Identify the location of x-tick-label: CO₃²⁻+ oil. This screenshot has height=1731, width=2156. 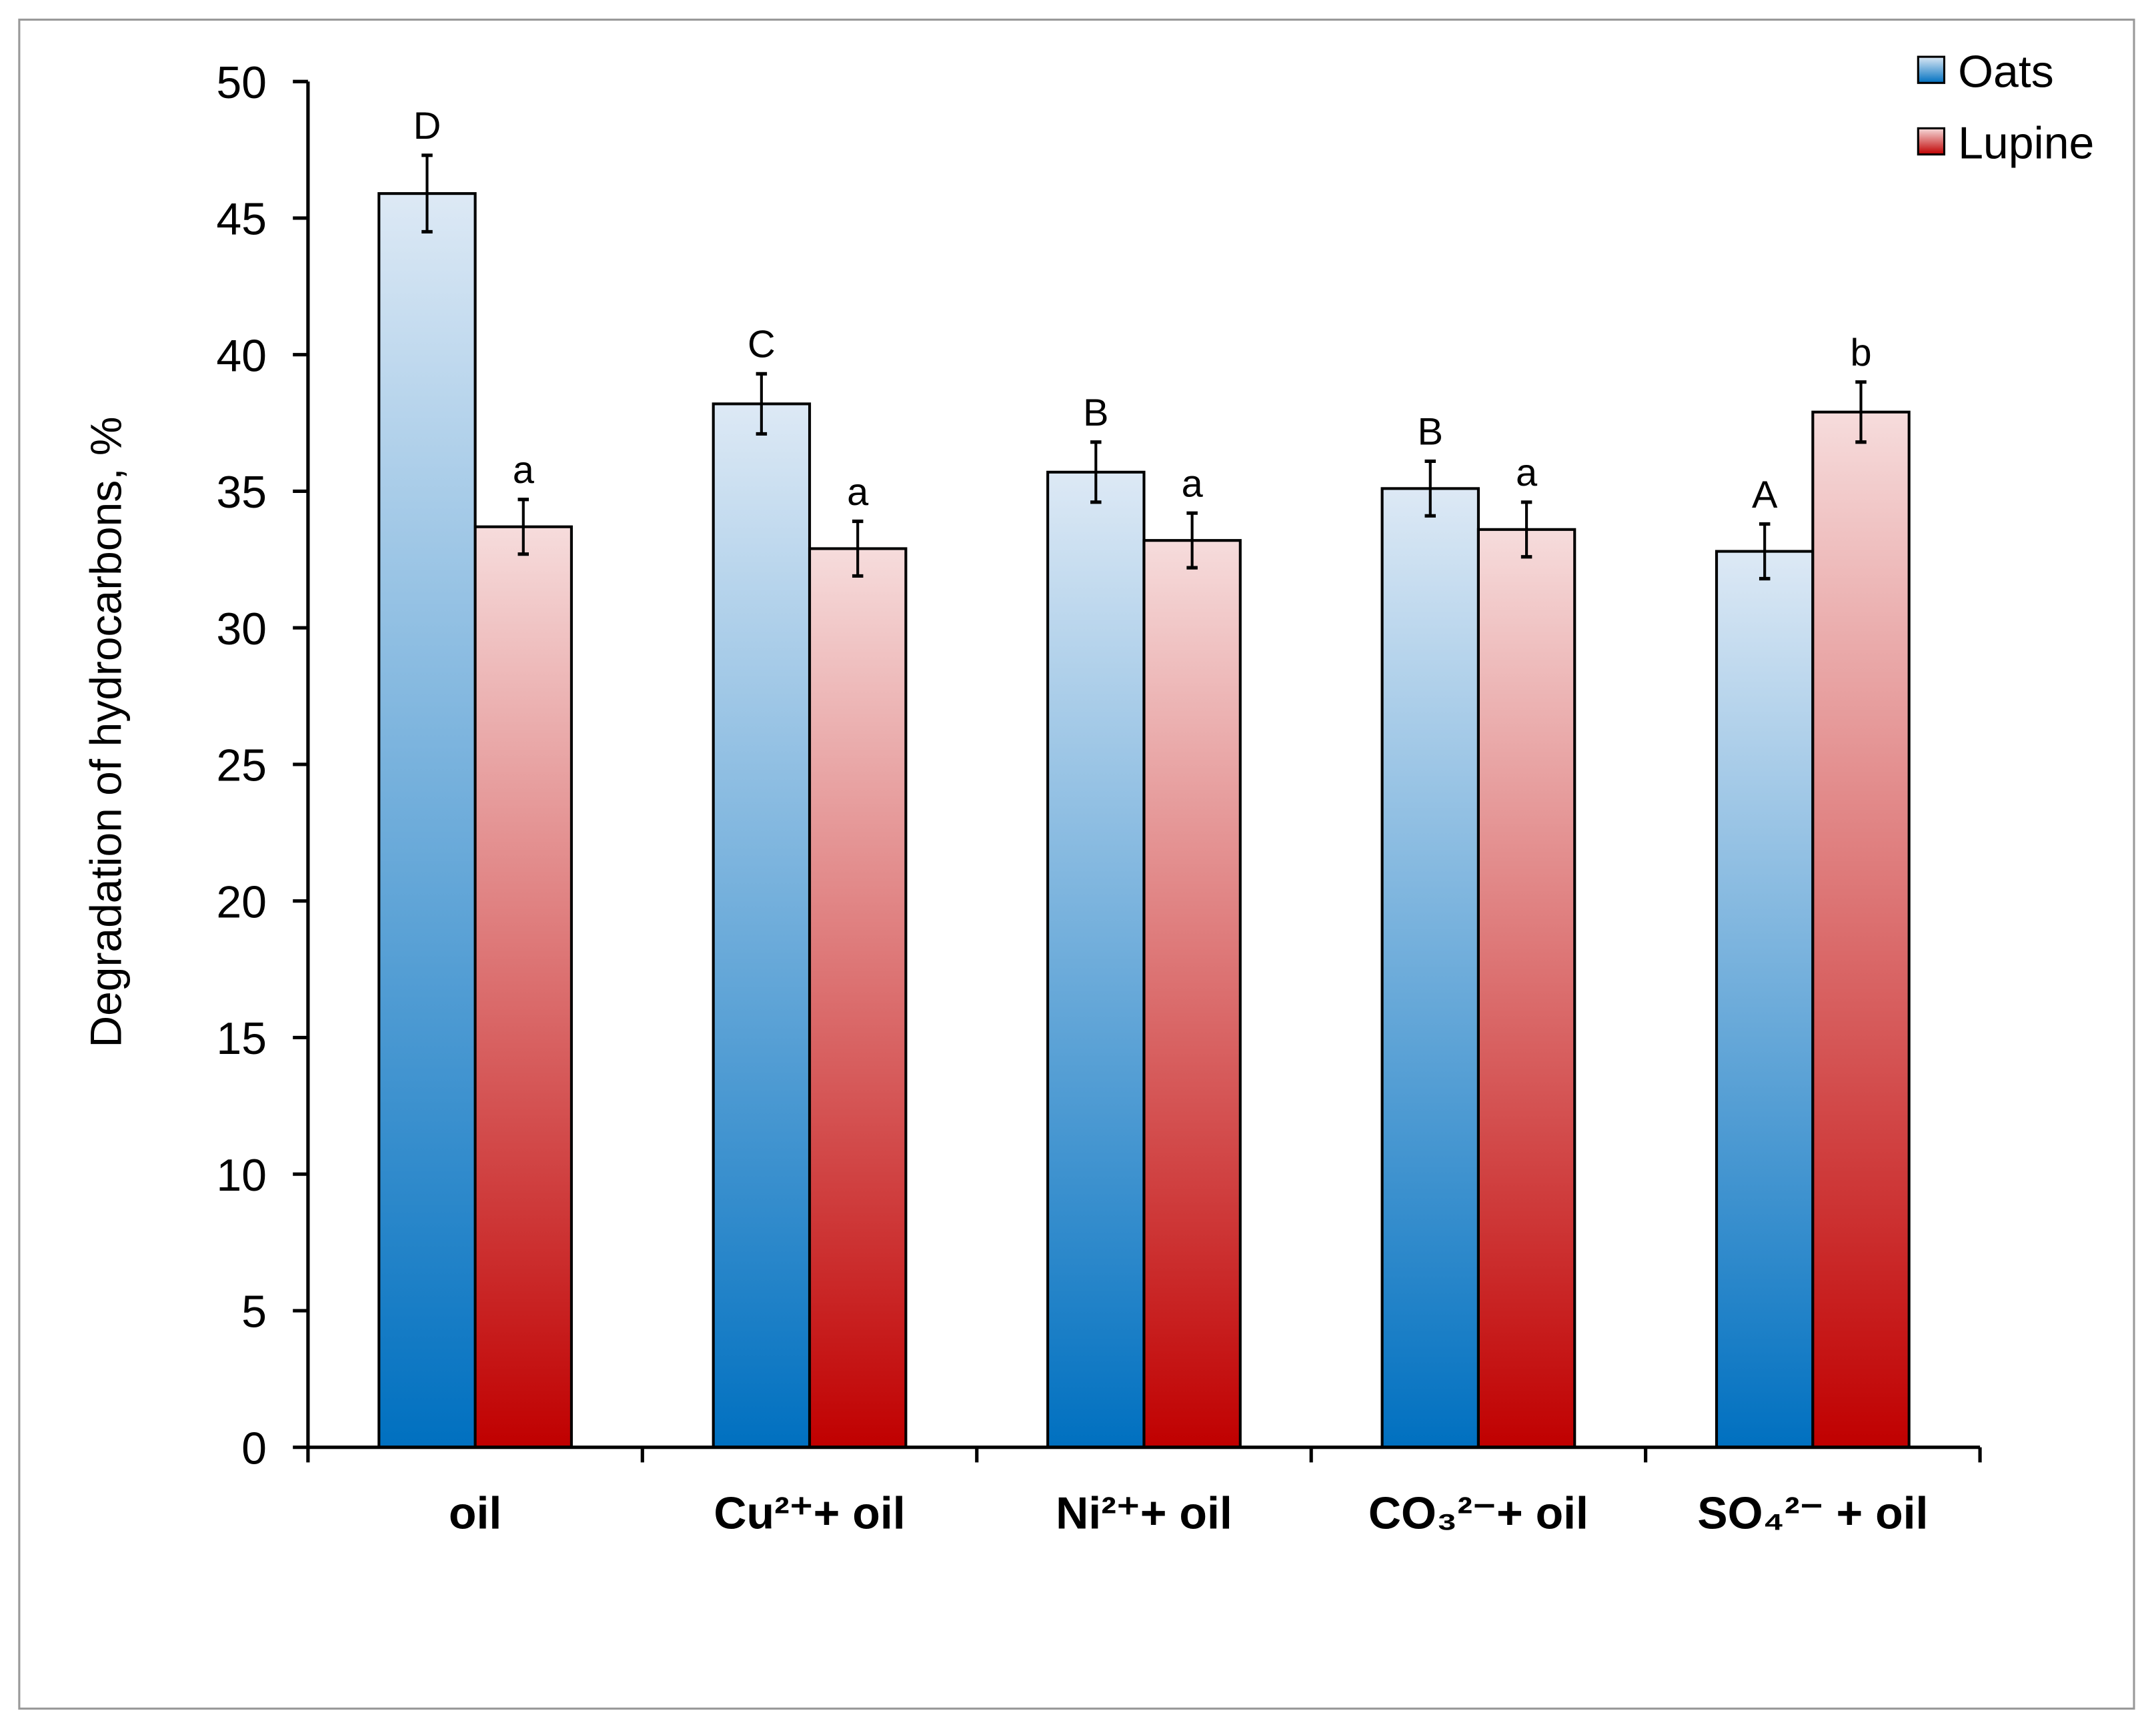
(1478, 1513).